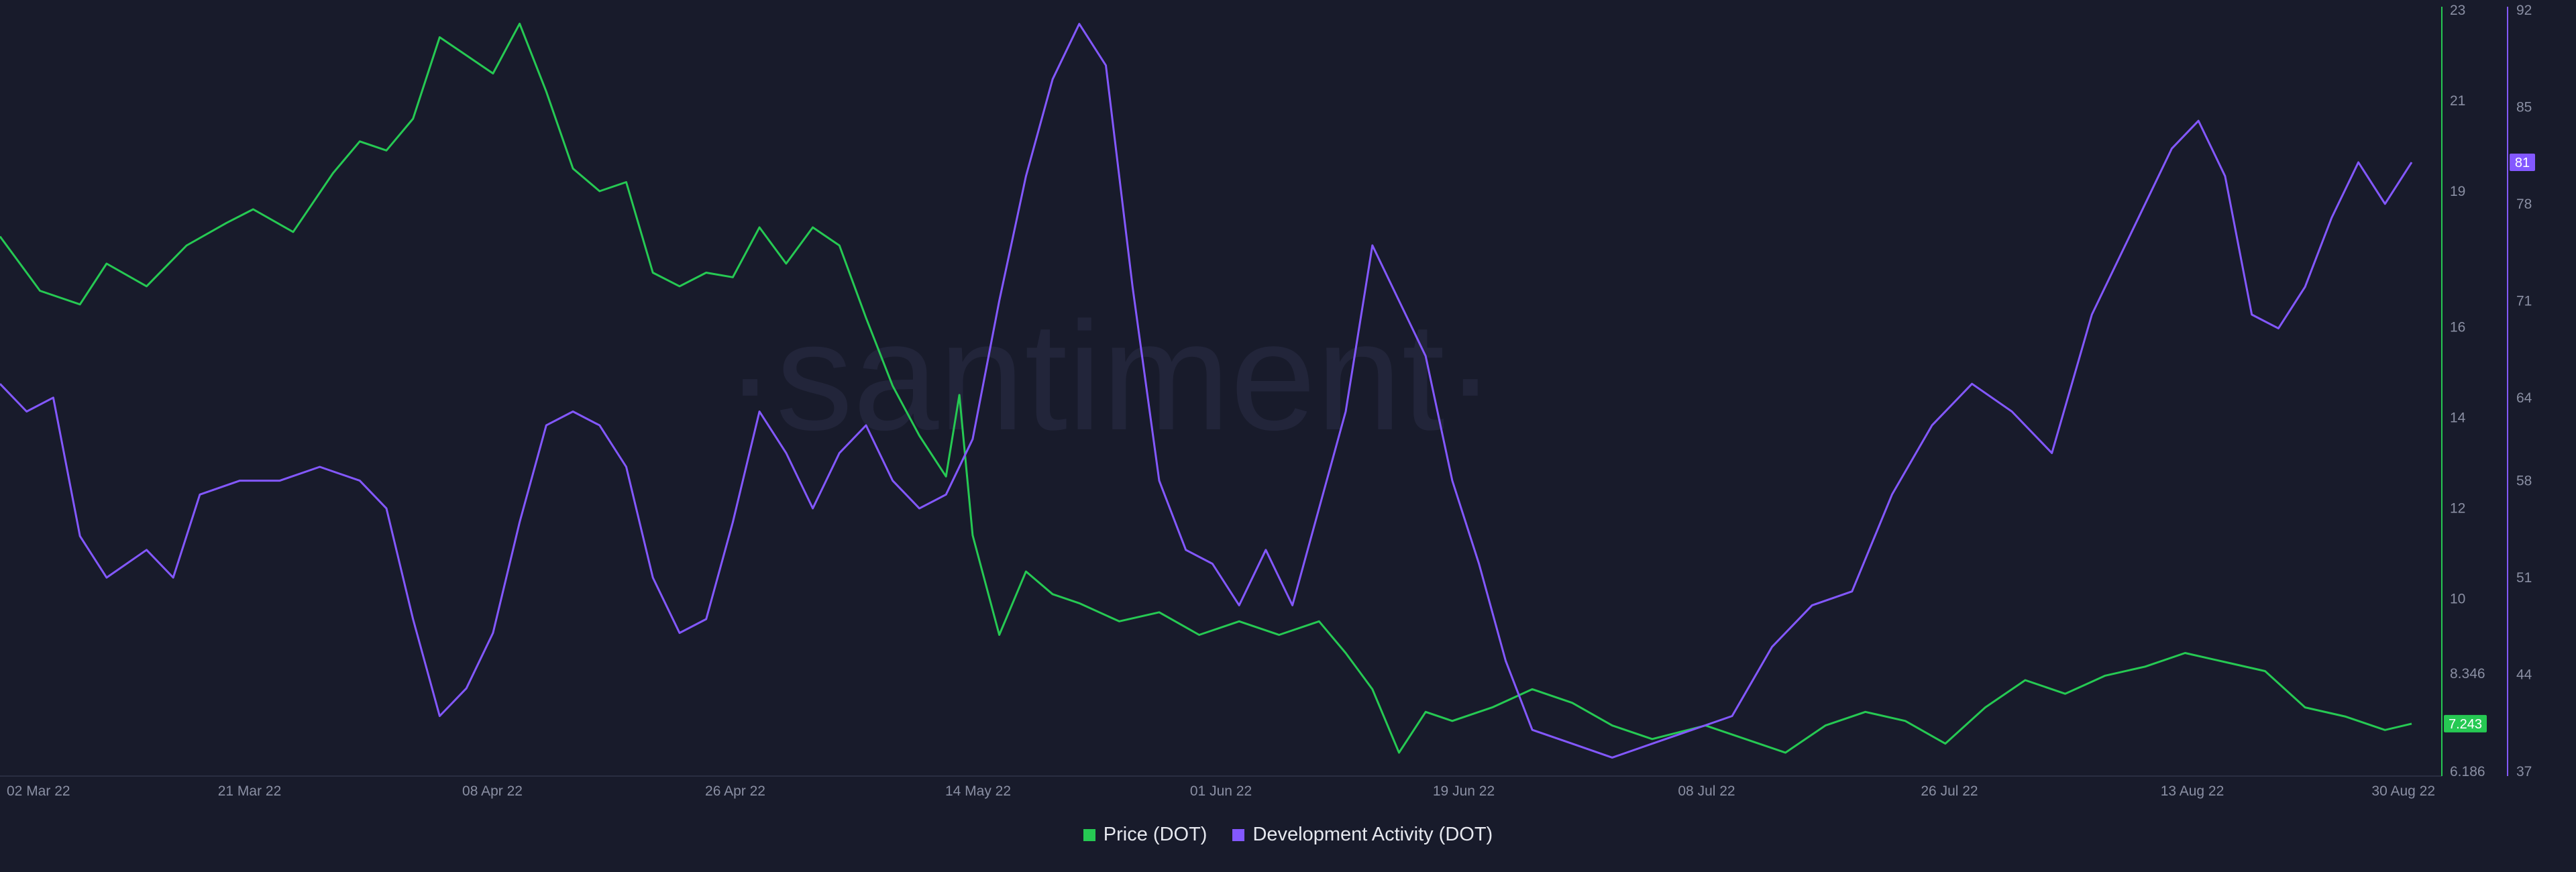 This screenshot has width=2576, height=872. I want to click on price-last-value-badge, so click(2465, 723).